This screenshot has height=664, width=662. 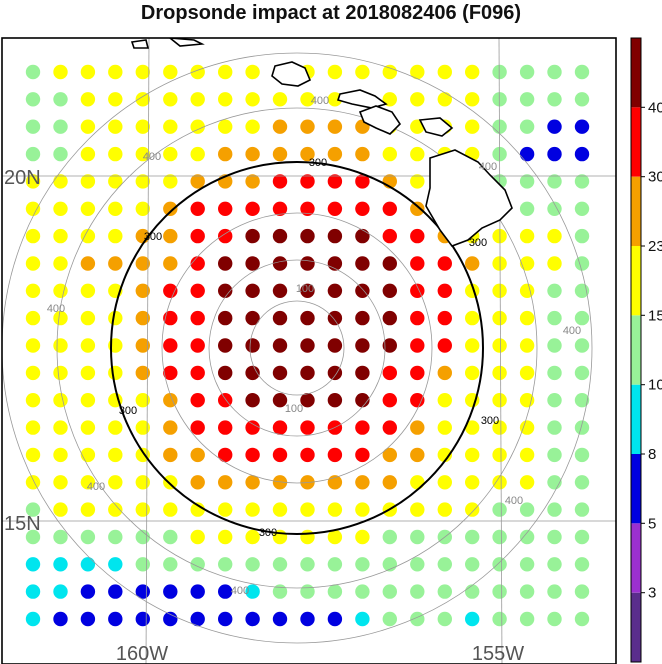 I want to click on ring-label-400: 400, so click(x=56, y=309).